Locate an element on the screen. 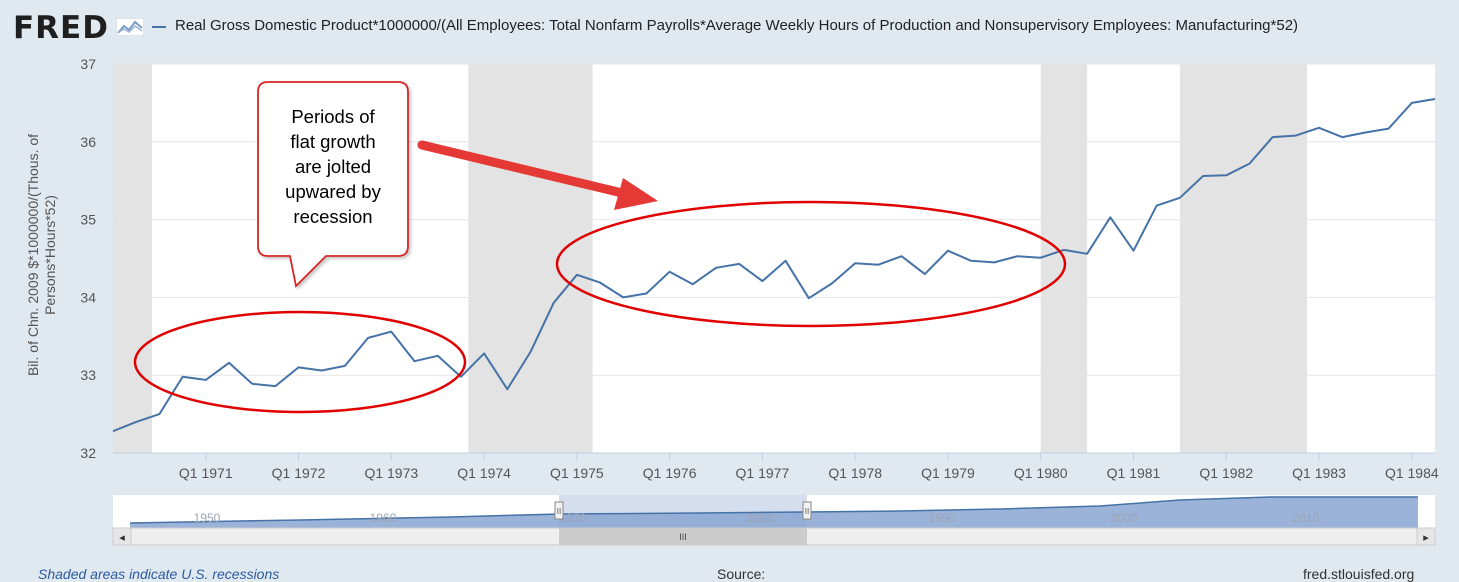 The width and height of the screenshot is (1459, 582). callout-line: Periods of is located at coordinates (333, 116).